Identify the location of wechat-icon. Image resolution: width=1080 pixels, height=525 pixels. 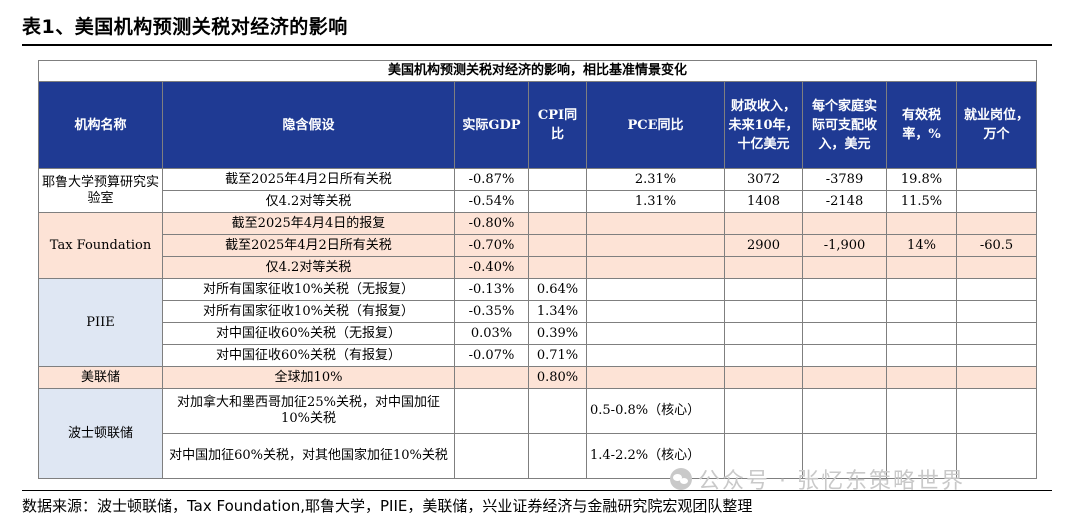
(681, 479).